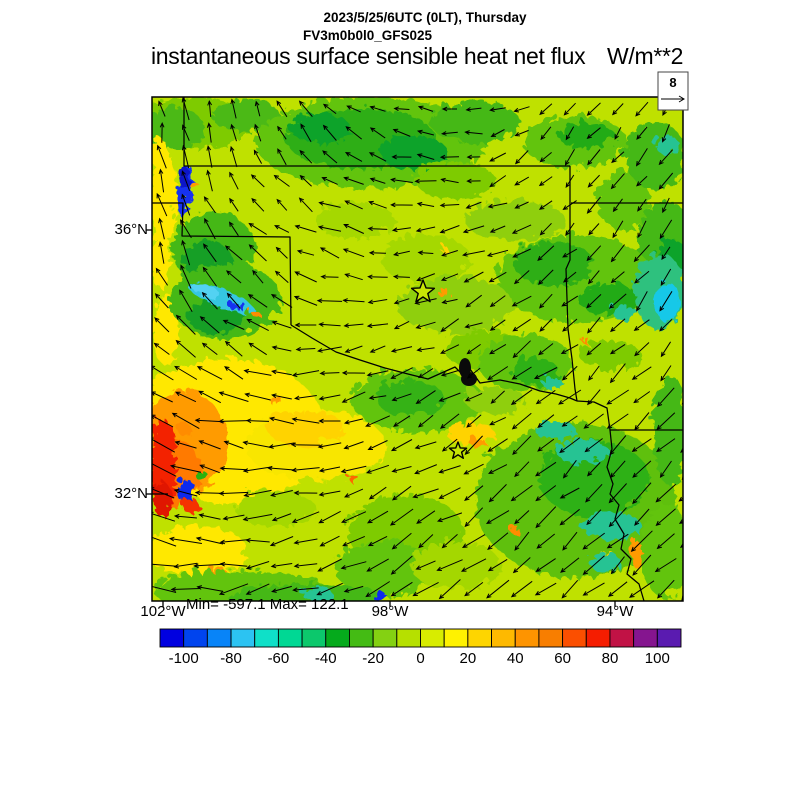 Image resolution: width=800 pixels, height=800 pixels. What do you see at coordinates (673, 82) in the screenshot?
I see `wind-reference-value: 8` at bounding box center [673, 82].